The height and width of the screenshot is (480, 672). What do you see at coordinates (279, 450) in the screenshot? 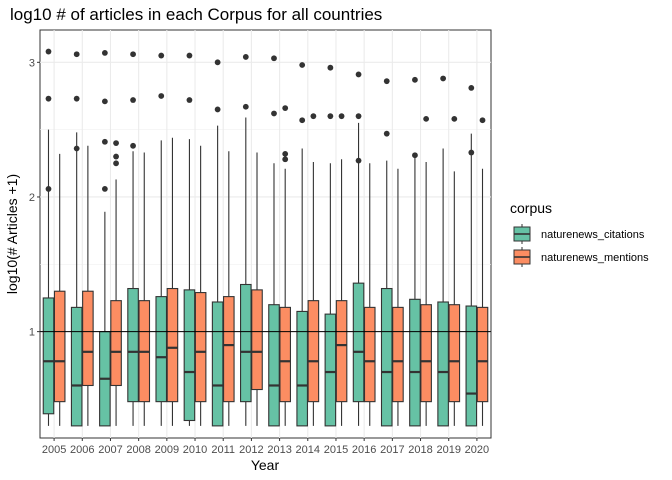
I see `x-tick-label: 2013` at bounding box center [279, 450].